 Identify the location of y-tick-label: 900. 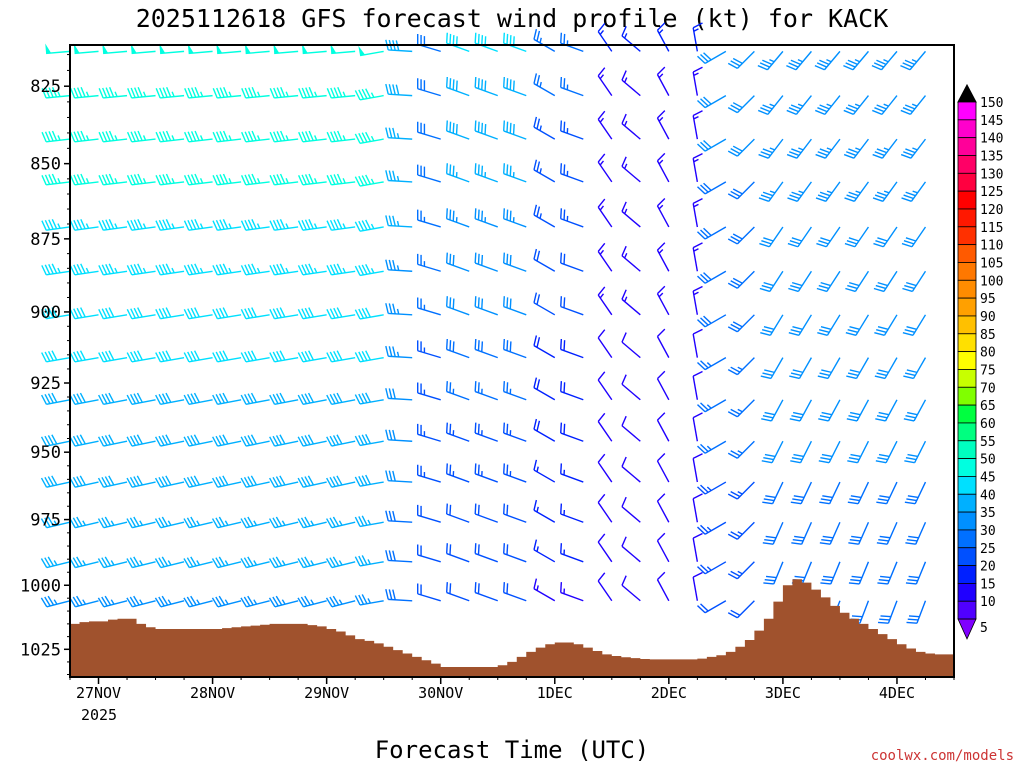
(45, 313).